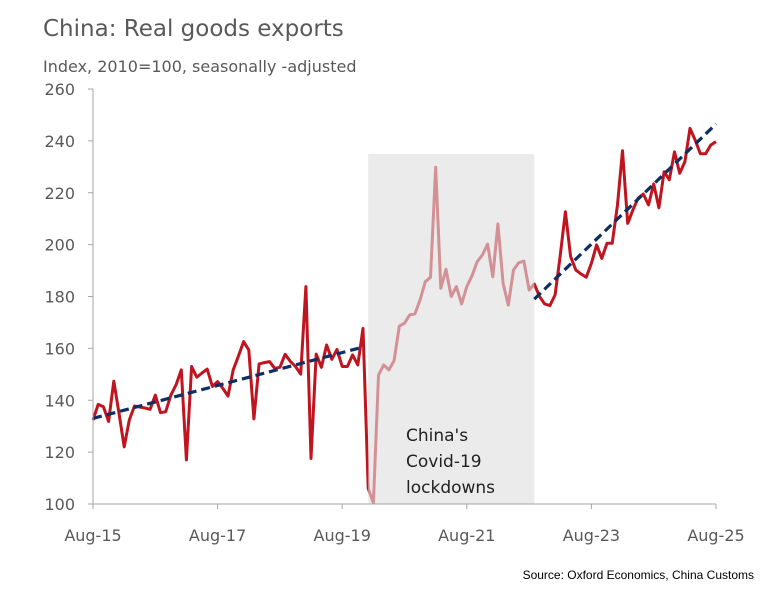 This screenshot has height=606, width=780. What do you see at coordinates (59, 348) in the screenshot?
I see `y-tick-label: 160` at bounding box center [59, 348].